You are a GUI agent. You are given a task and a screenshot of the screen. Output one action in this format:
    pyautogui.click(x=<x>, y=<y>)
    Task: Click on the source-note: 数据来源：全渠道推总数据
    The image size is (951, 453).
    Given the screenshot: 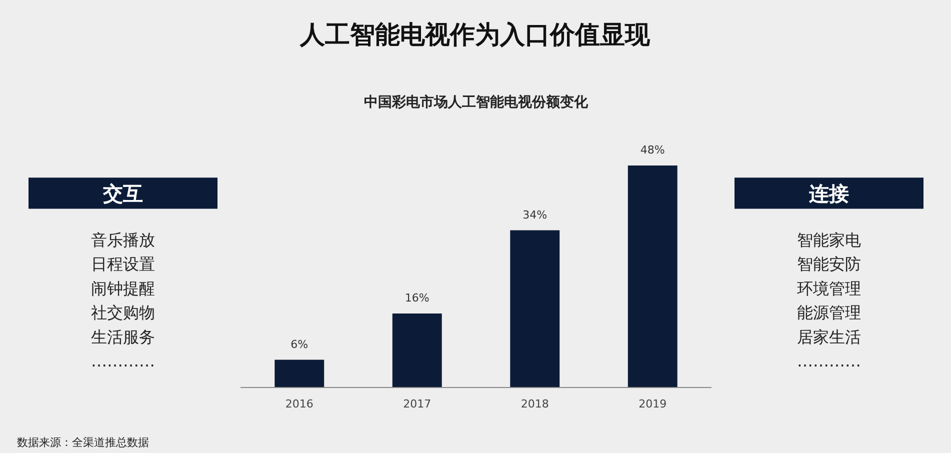 What is the action you would take?
    pyautogui.click(x=83, y=443)
    